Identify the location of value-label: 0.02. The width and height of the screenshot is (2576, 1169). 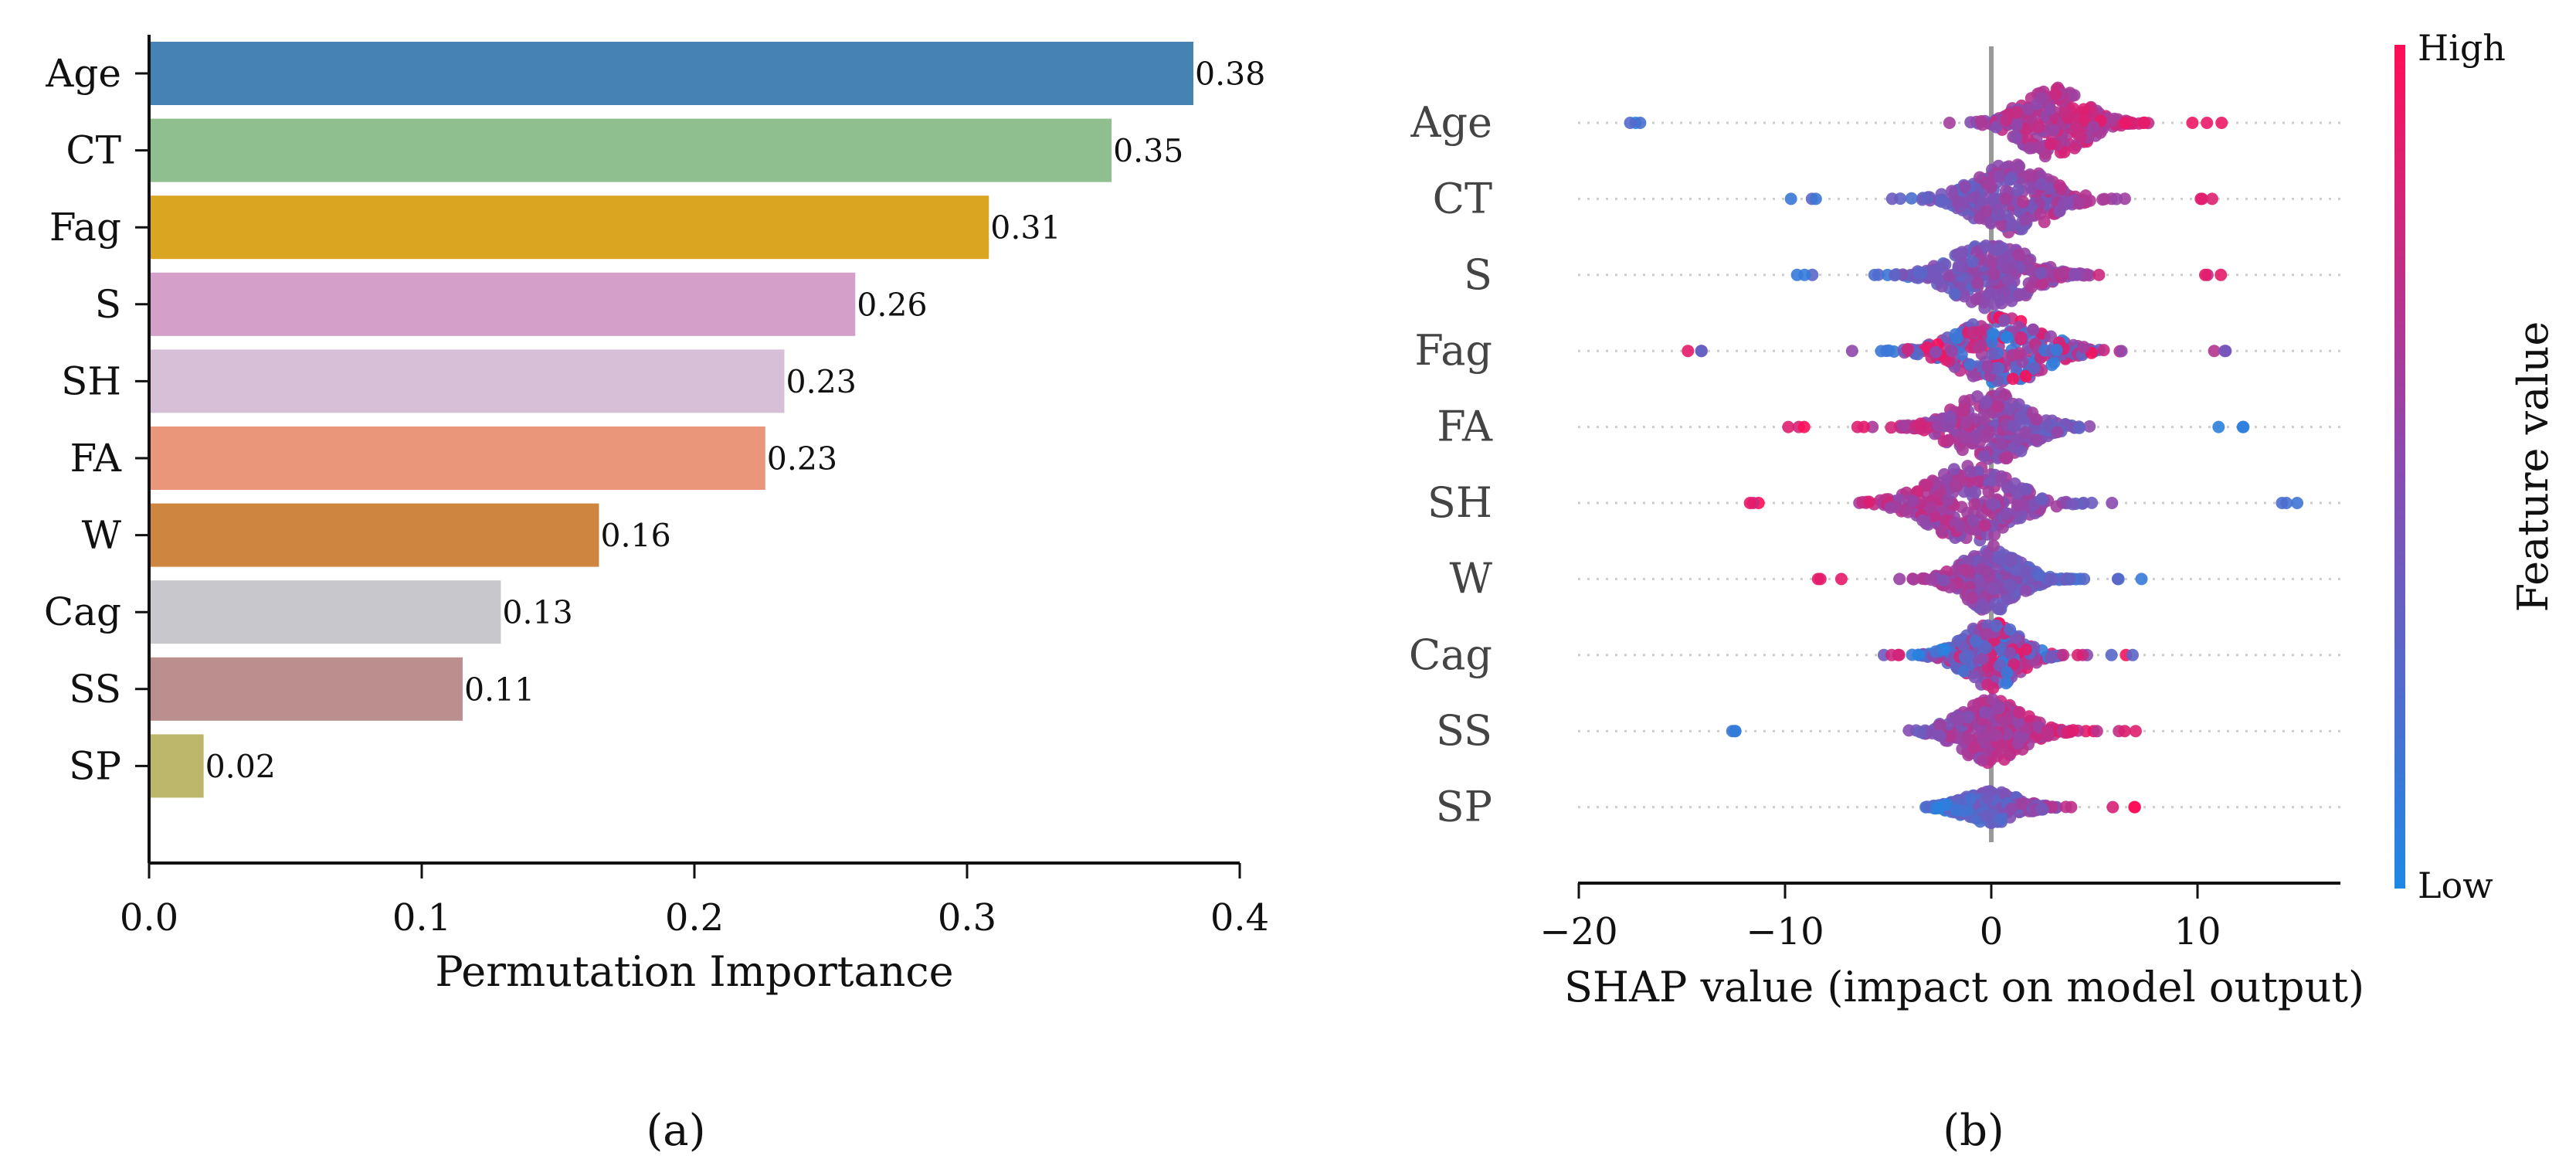
(241, 767).